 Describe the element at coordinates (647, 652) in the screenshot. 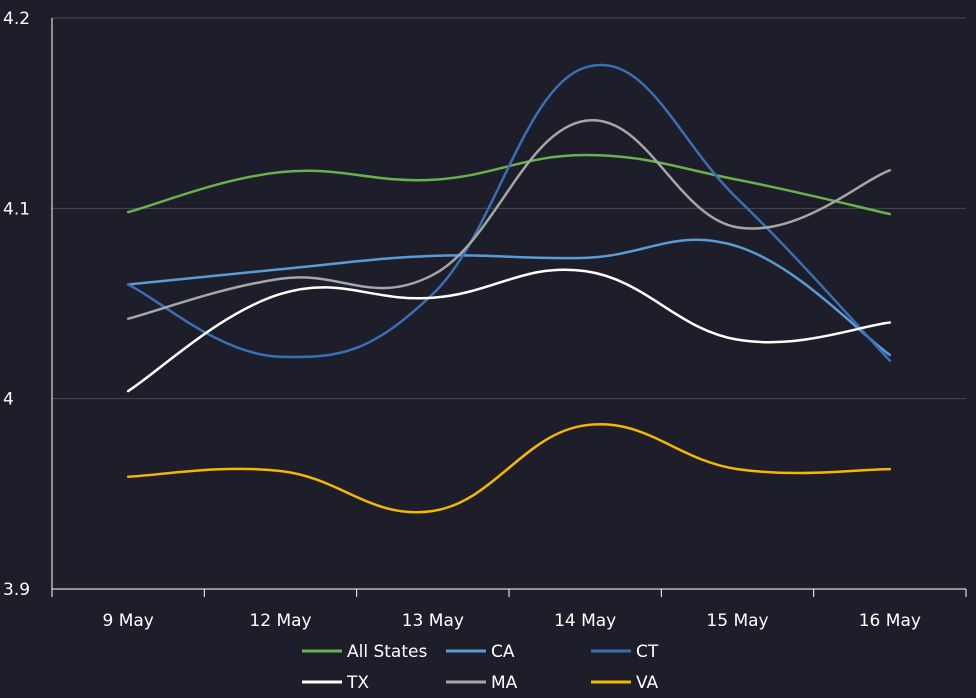

I see `legend-label-ct: CT` at that location.